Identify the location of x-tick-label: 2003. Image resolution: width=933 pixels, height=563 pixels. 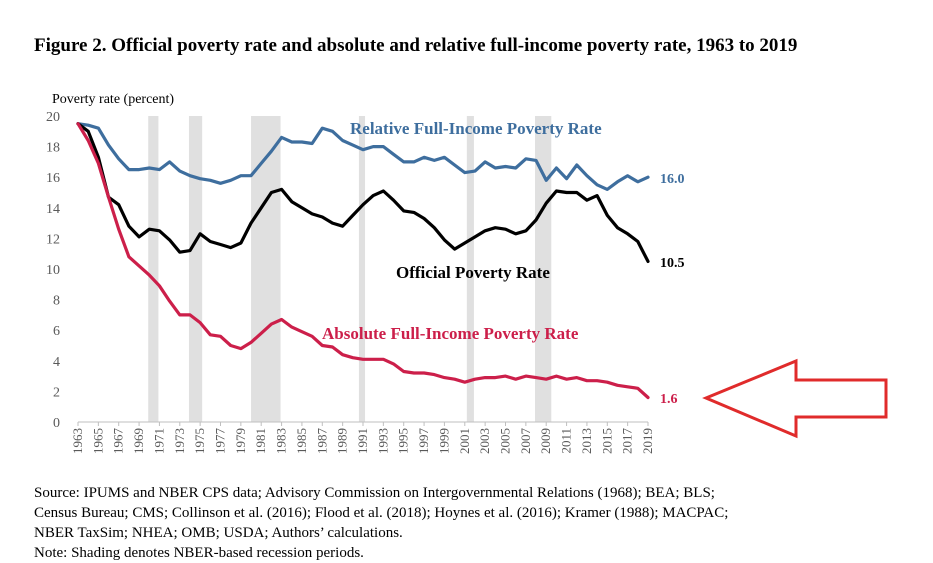
(484, 441).